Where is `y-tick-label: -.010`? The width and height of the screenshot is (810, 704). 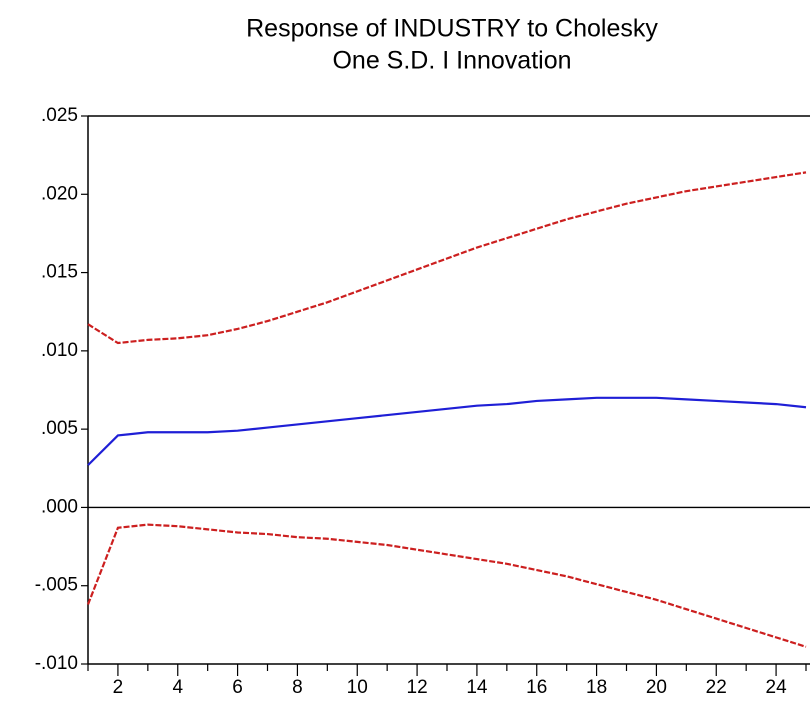 y-tick-label: -.010 is located at coordinates (56, 663).